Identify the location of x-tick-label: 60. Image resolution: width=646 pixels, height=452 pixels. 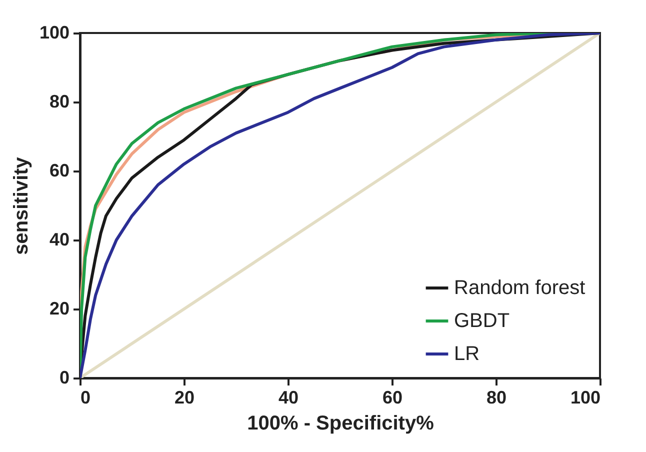
(392, 398).